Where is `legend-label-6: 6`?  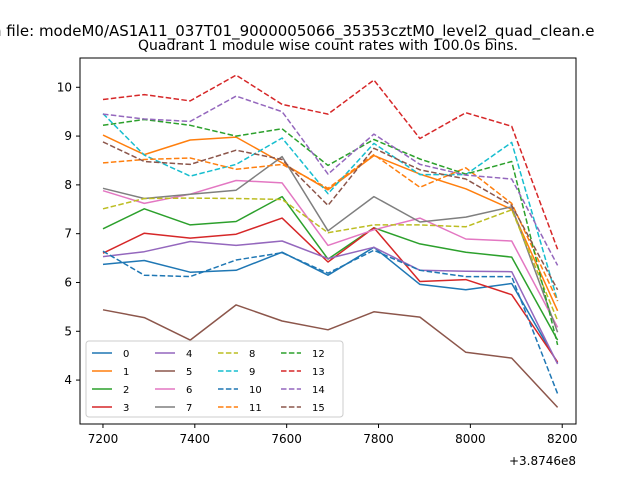 legend-label-6: 6 is located at coordinates (189, 390).